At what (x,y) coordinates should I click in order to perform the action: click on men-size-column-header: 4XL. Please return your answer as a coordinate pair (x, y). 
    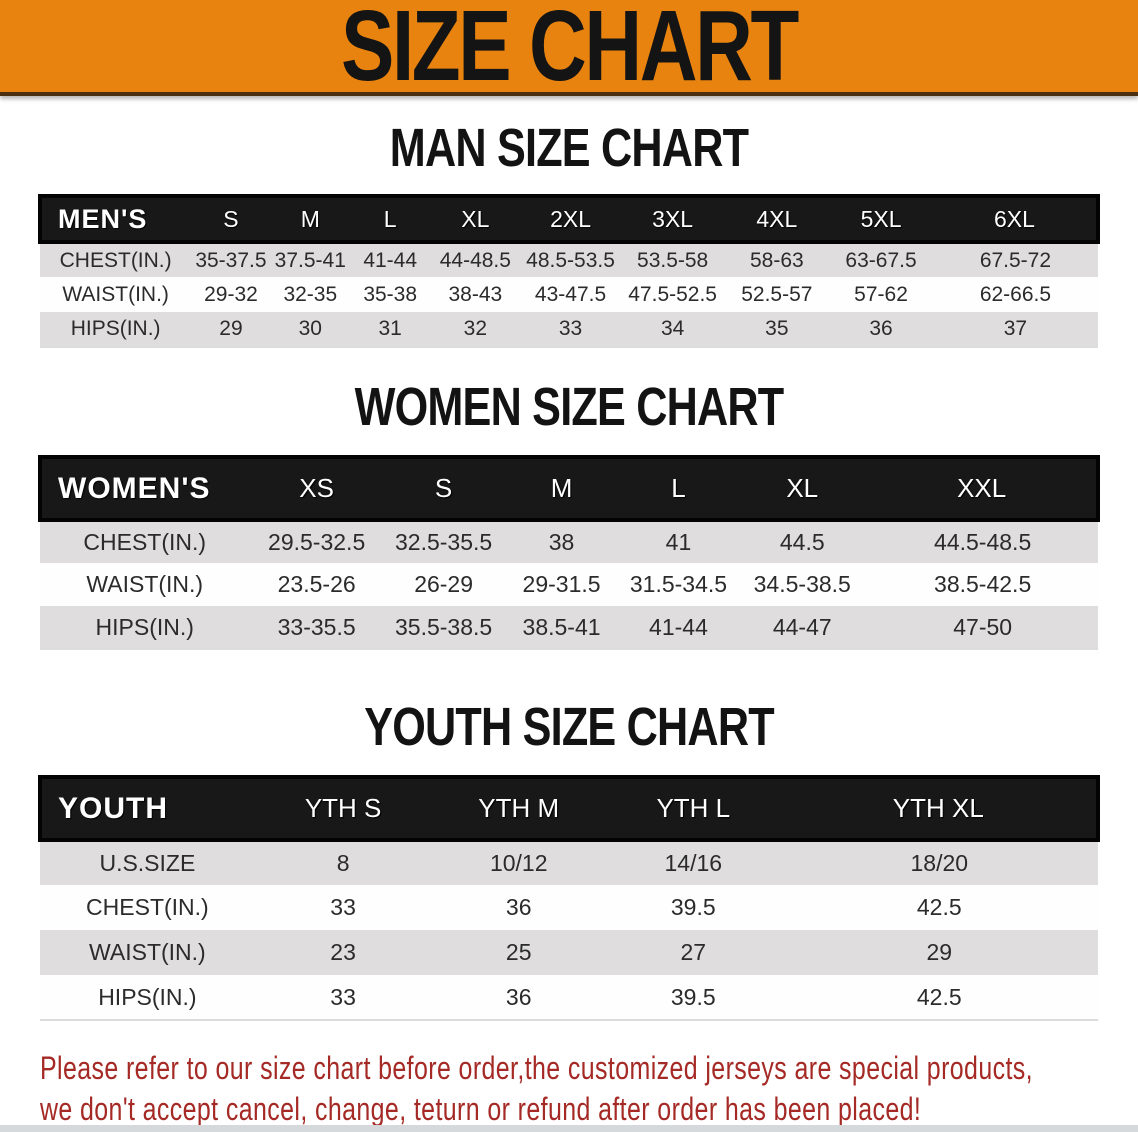
    Looking at the image, I should click on (777, 219).